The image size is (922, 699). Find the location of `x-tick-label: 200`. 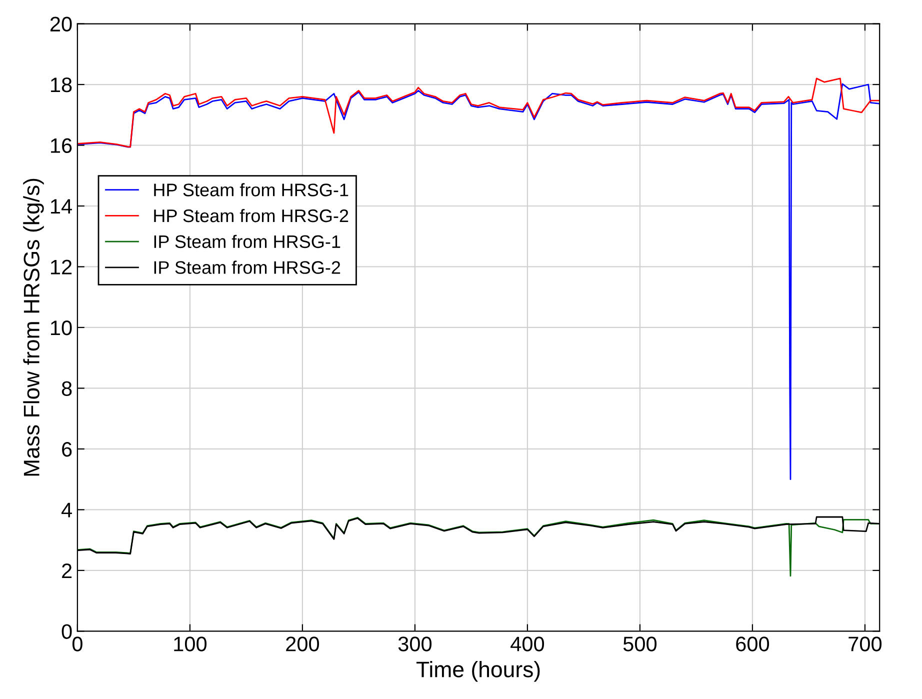

x-tick-label: 200 is located at coordinates (303, 644).